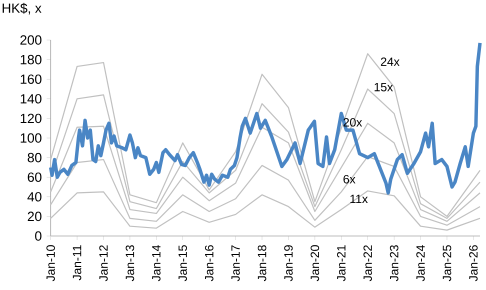 The width and height of the screenshot is (486, 290). Describe the element at coordinates (235, 263) in the screenshot. I see `x-tick-label: Jan-17` at that location.